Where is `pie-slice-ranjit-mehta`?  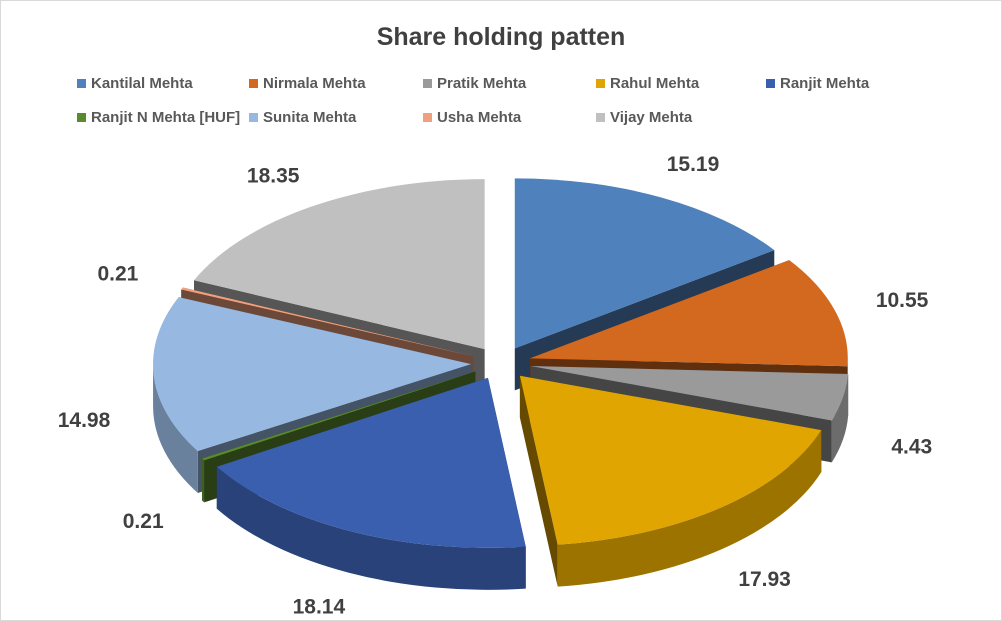
pie-slice-ranjit-mehta is located at coordinates (371, 483).